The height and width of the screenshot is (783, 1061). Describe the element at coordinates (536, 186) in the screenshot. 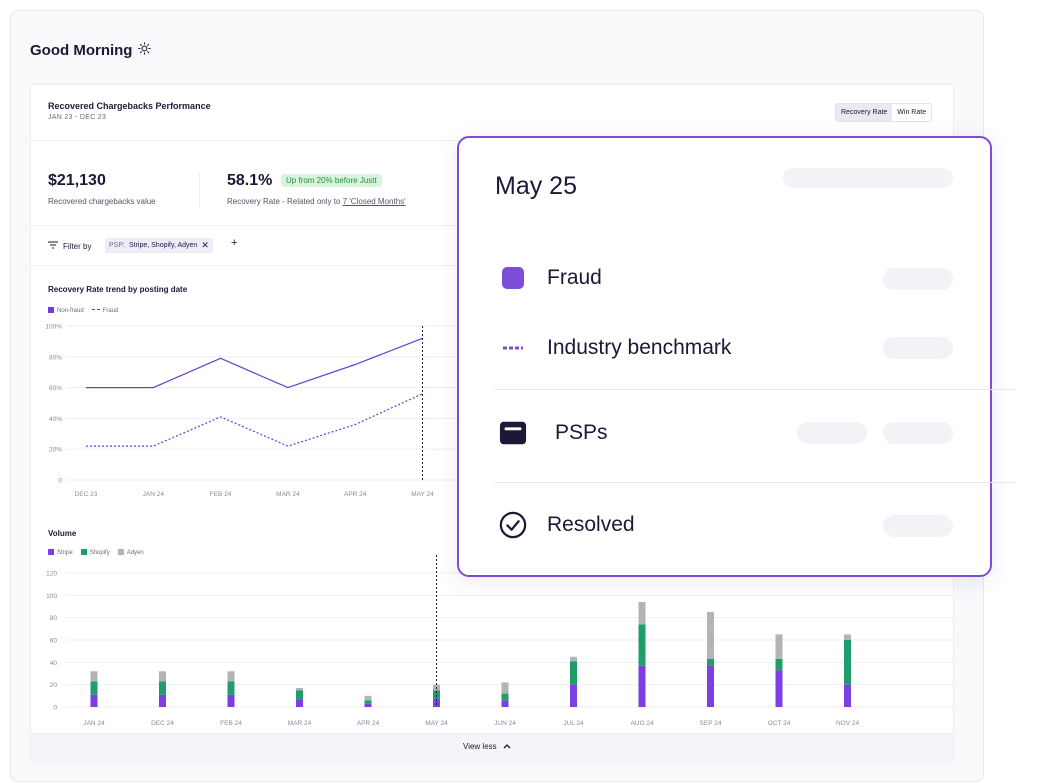

I see `tooltip-date: May 25` at that location.